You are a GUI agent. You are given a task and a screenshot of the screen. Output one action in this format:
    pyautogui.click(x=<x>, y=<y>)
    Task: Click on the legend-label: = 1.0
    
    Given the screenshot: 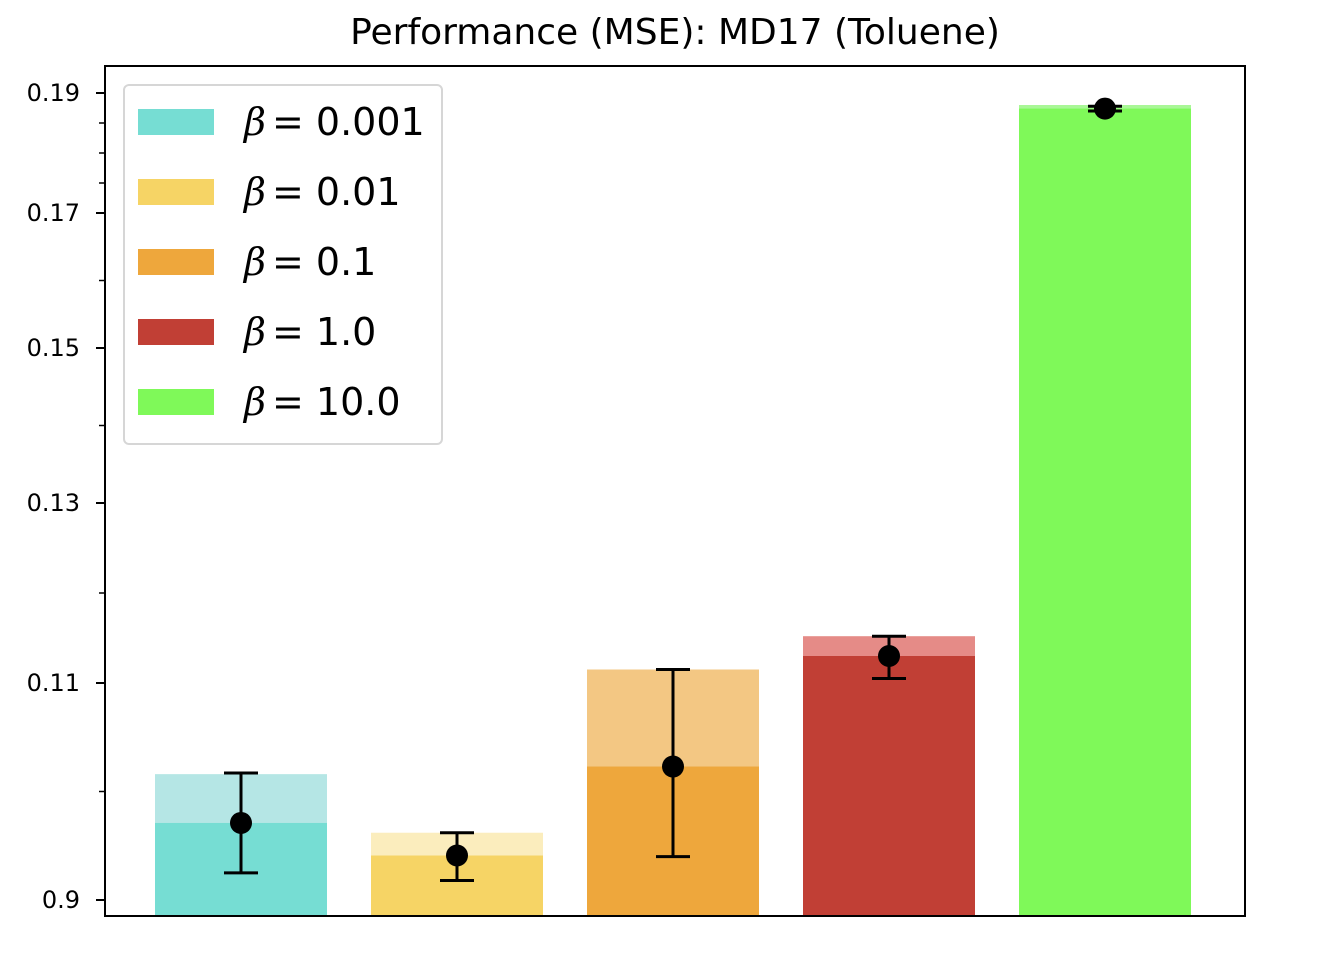 What is the action you would take?
    pyautogui.click(x=324, y=332)
    